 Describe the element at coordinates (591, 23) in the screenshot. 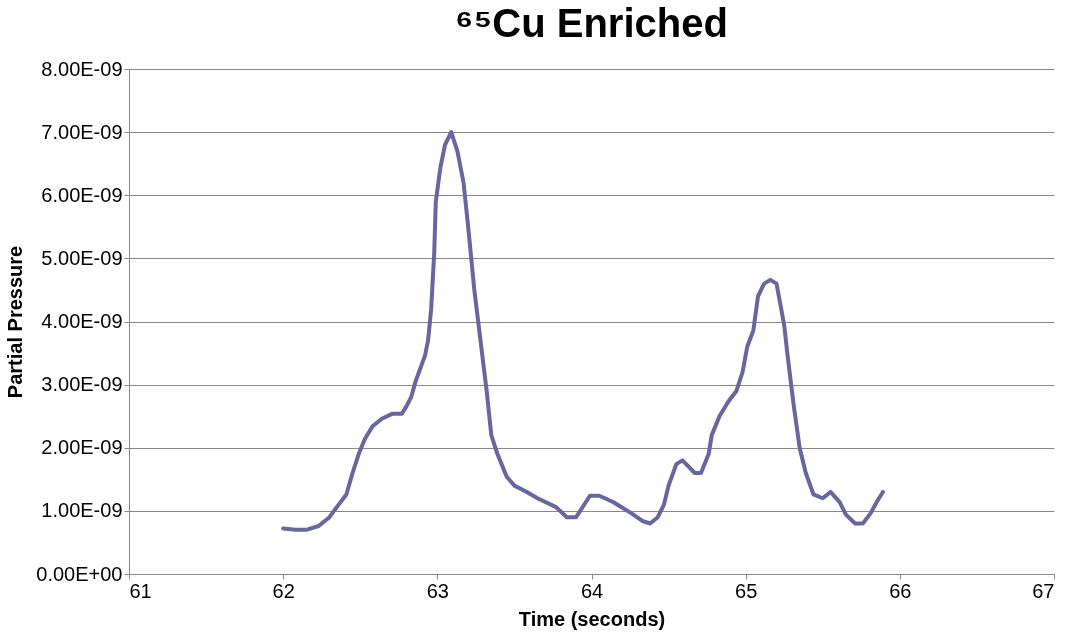

I see `chart-title: ⁶⁵Cu Enriched` at that location.